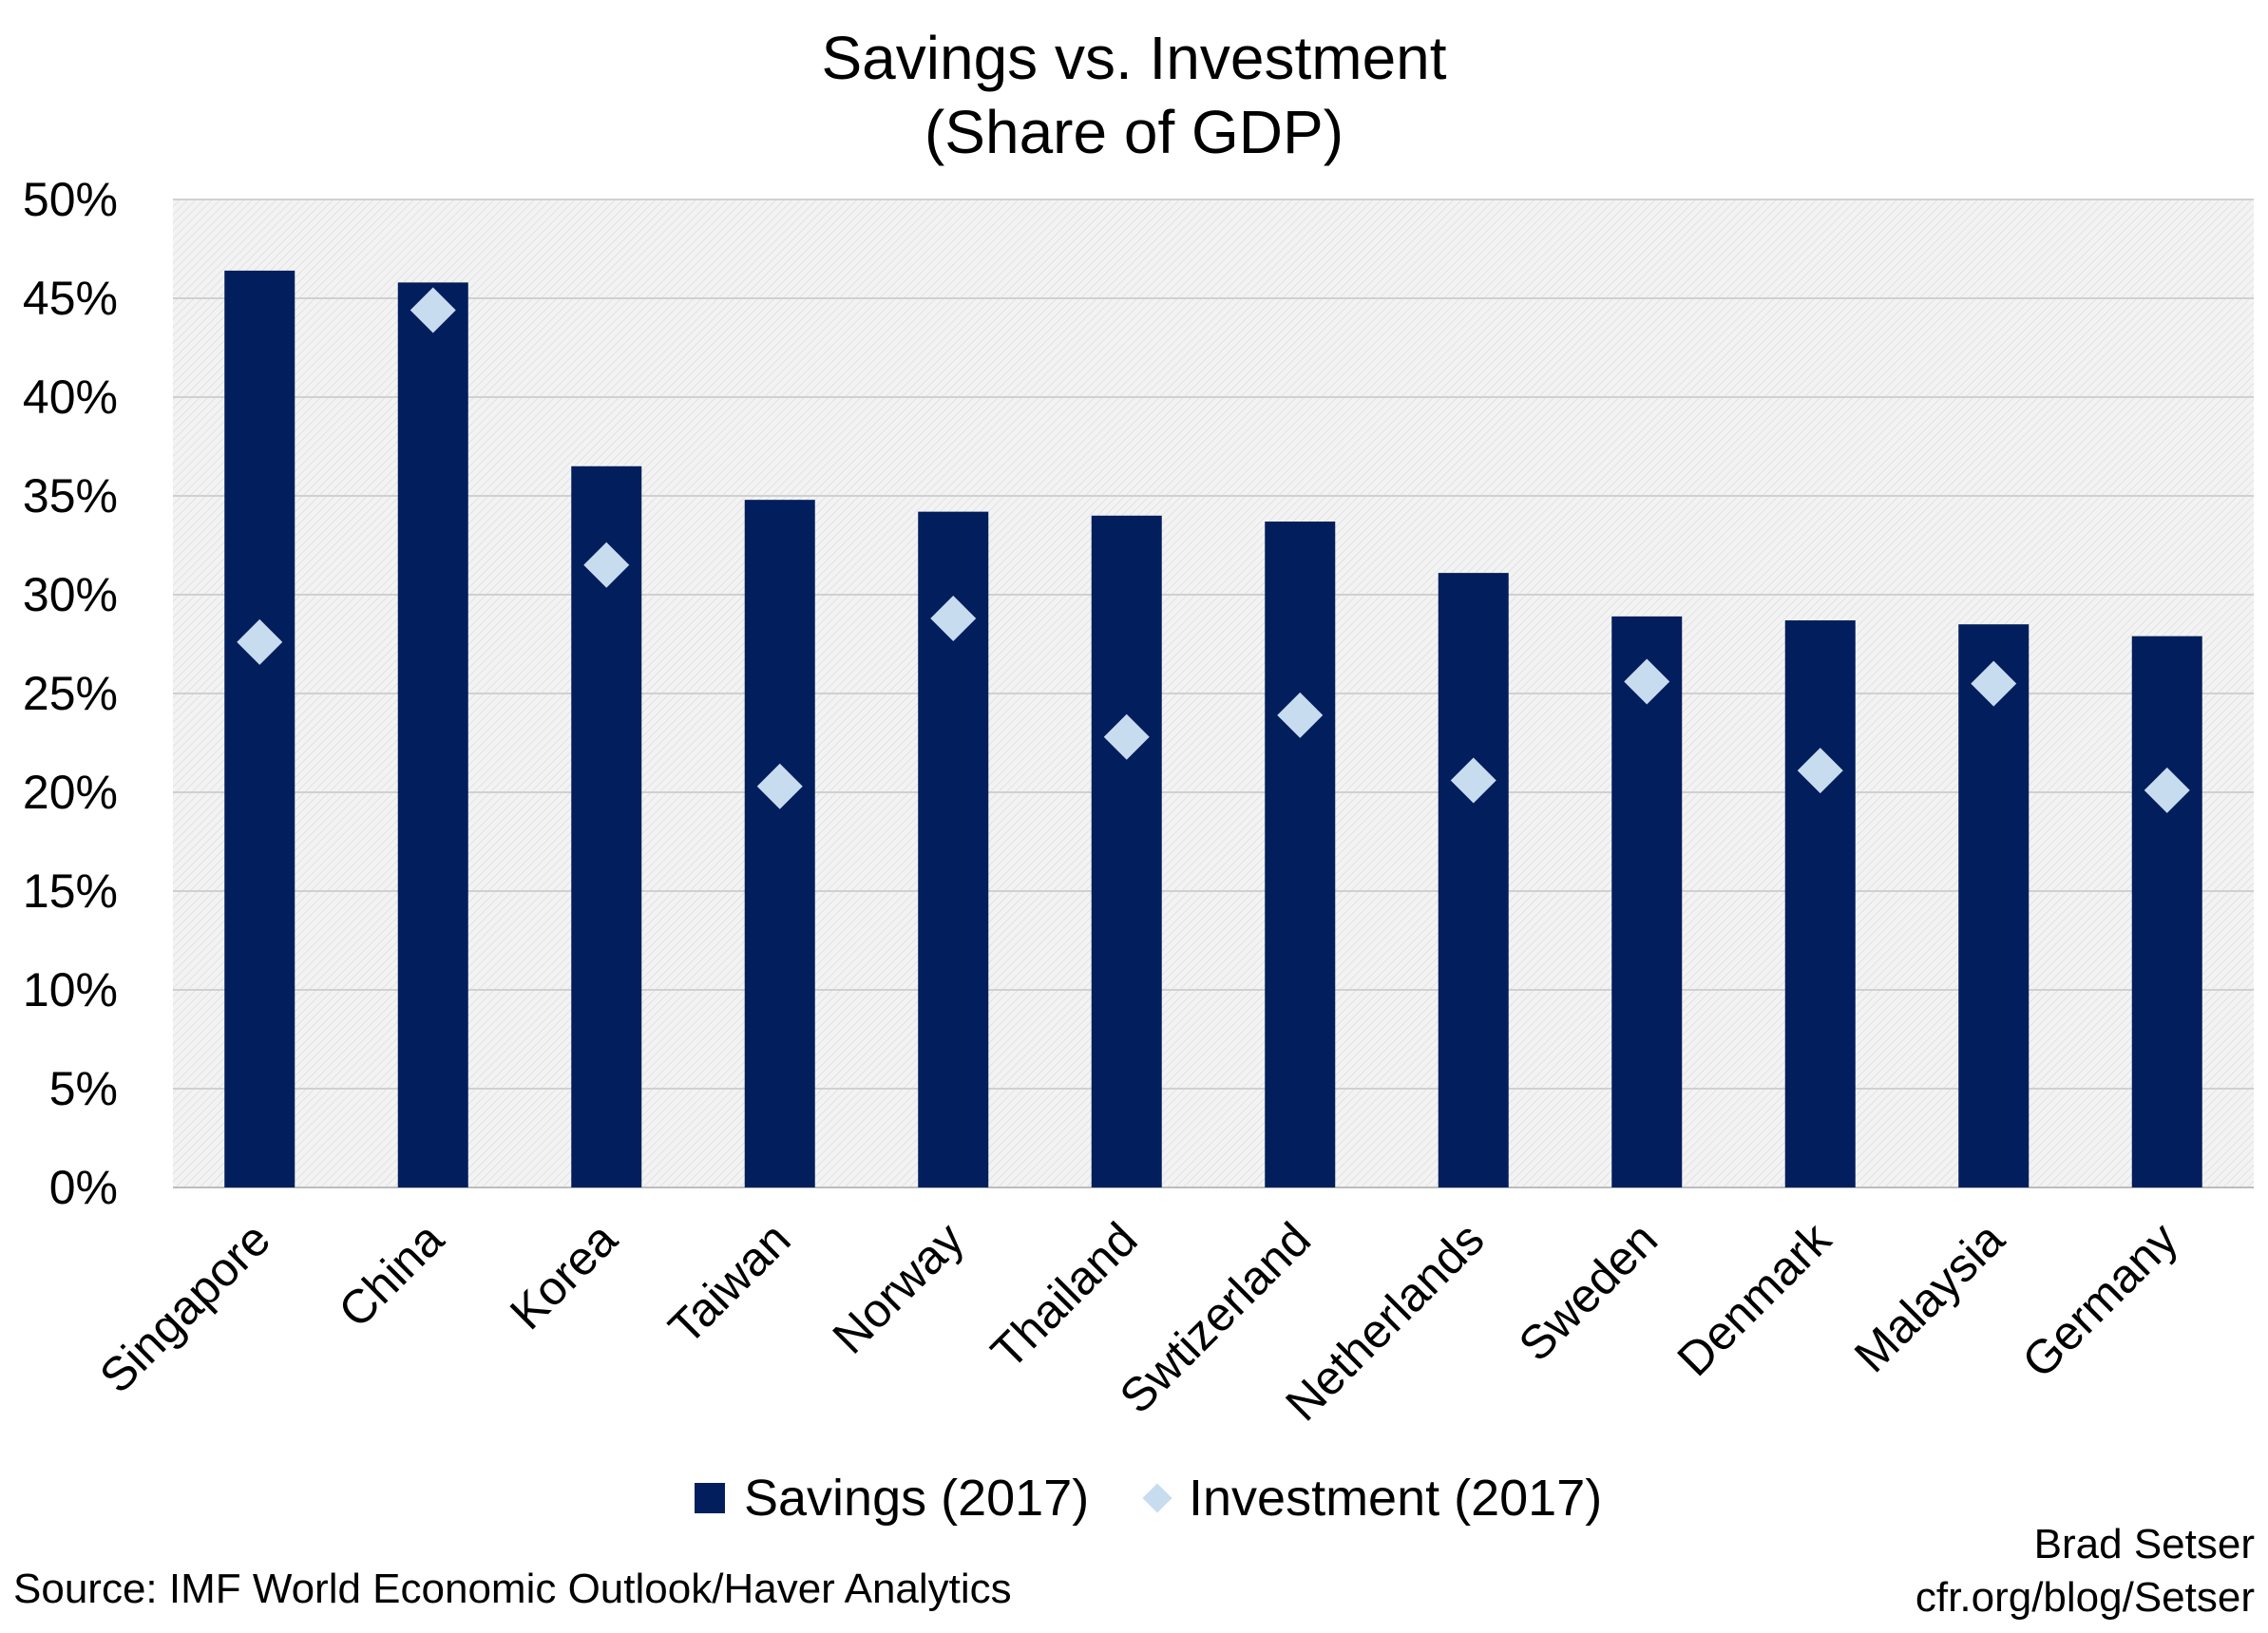 The width and height of the screenshot is (2268, 1633). What do you see at coordinates (392, 1275) in the screenshot?
I see `x-tick-label: China` at bounding box center [392, 1275].